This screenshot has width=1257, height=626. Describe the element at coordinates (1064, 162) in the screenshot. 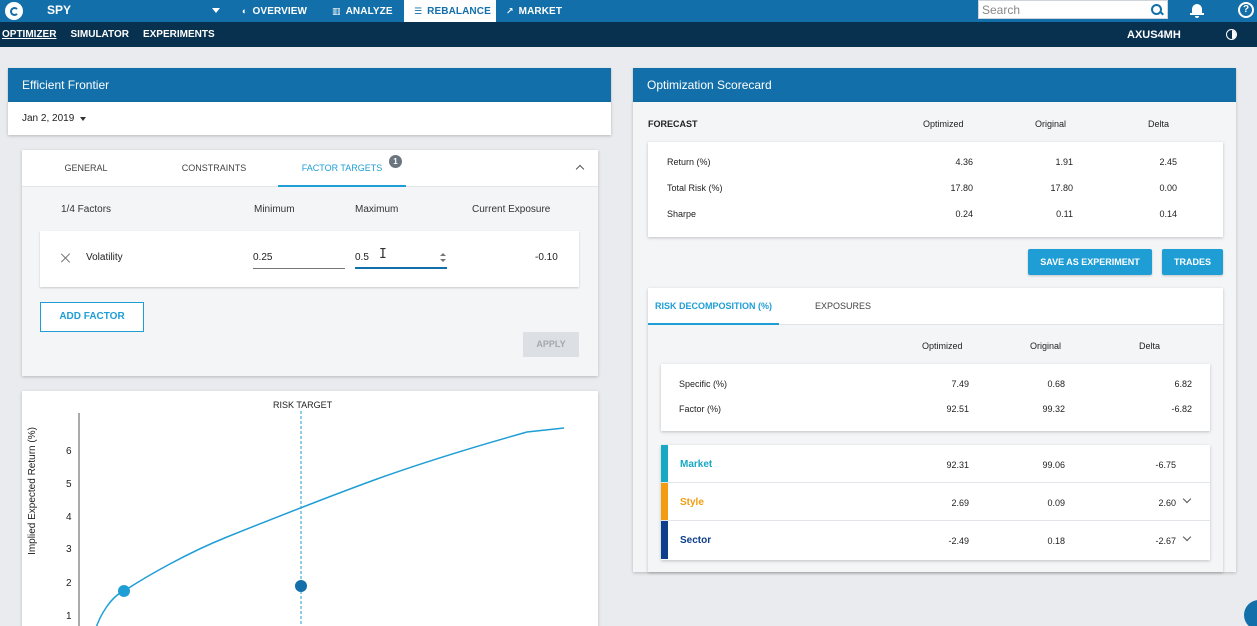

I see `forecast-value: 1.91` at that location.